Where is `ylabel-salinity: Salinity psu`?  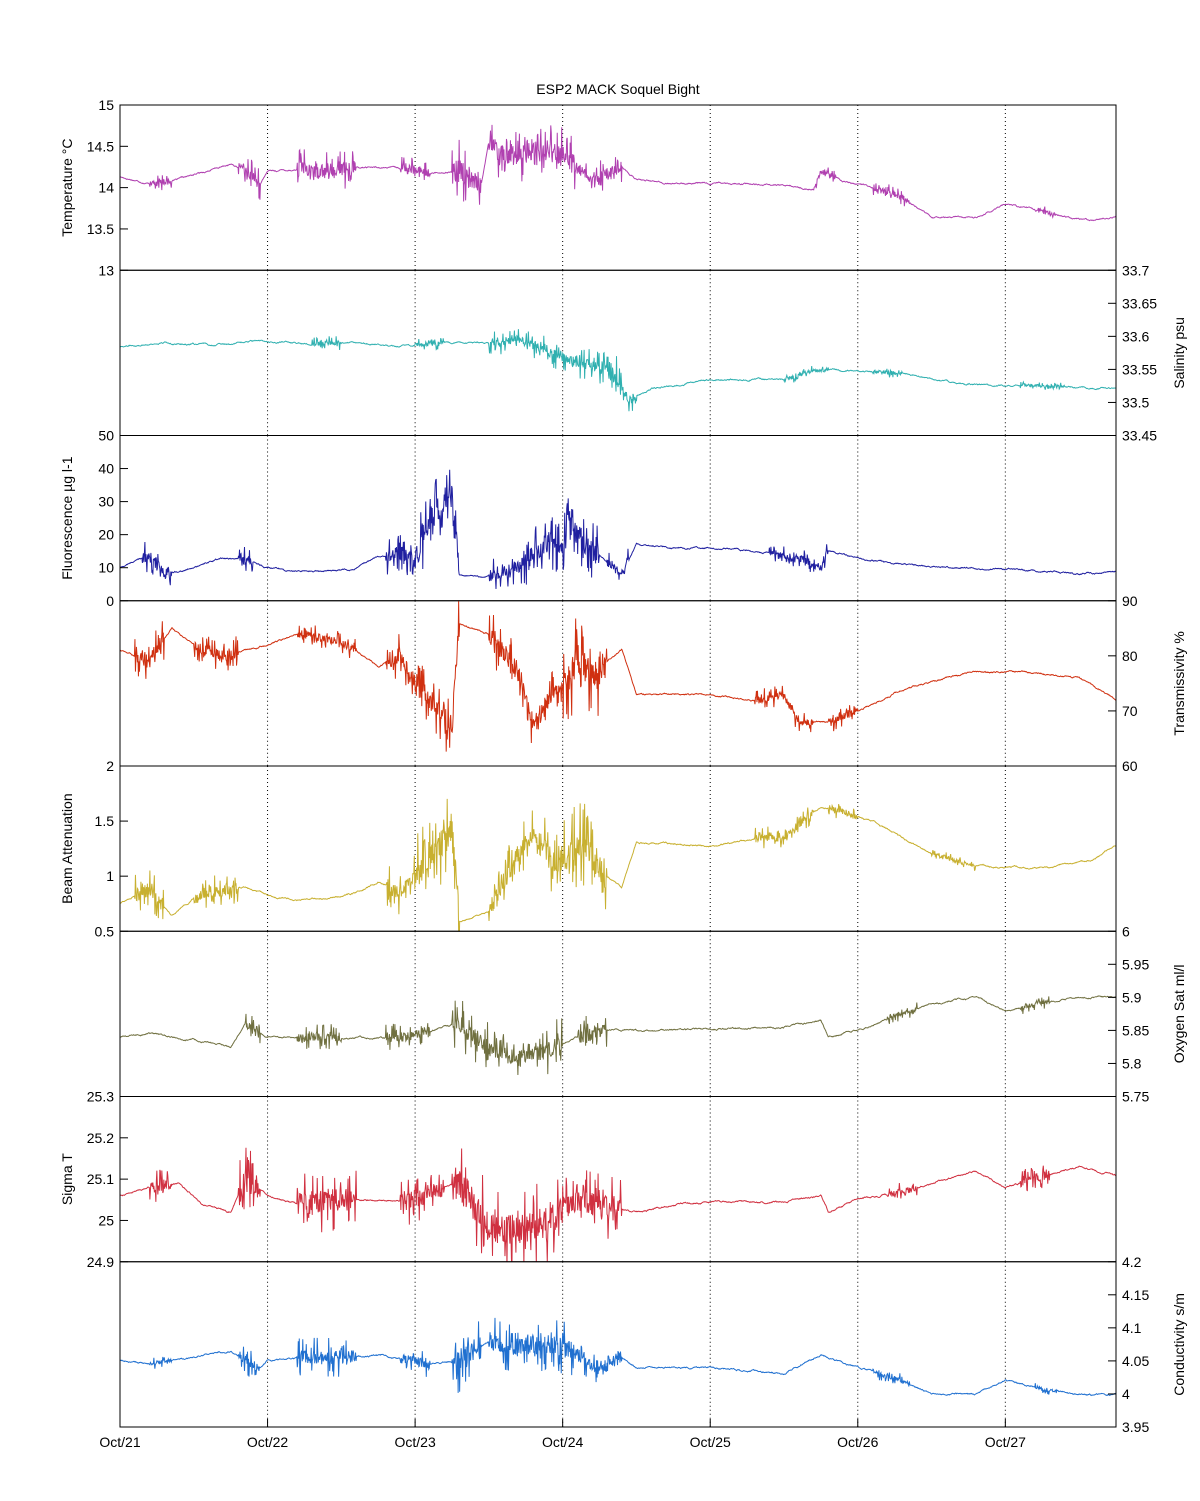 ylabel-salinity: Salinity psu is located at coordinates (1179, 353).